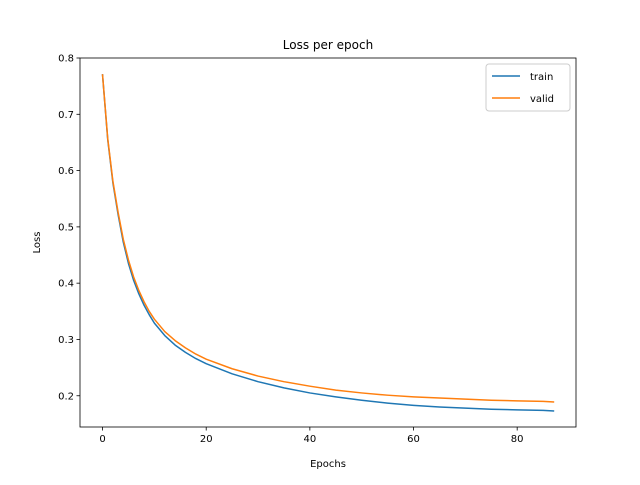 This screenshot has height=485, width=640. What do you see at coordinates (66, 227) in the screenshot?
I see `y-tick-label: 0.5` at bounding box center [66, 227].